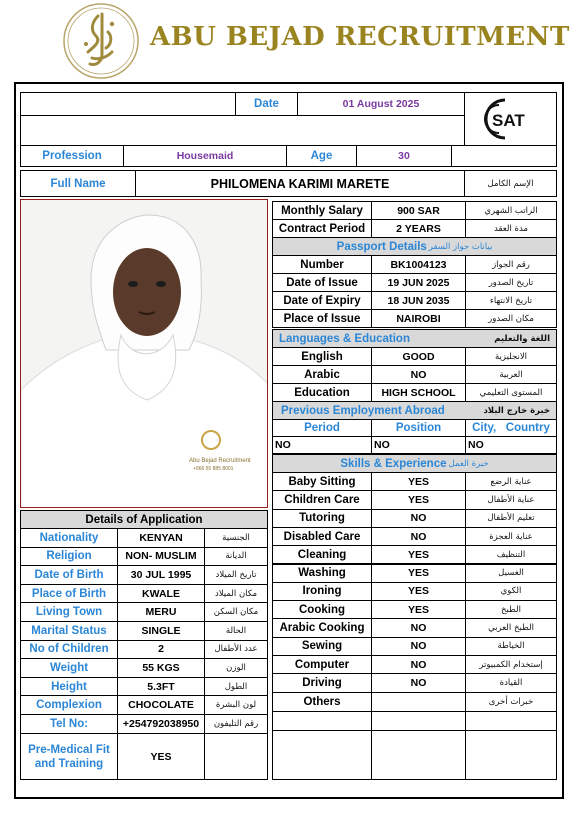 The image size is (578, 829). Describe the element at coordinates (236, 668) in the screenshot. I see `application-row-arabic: الوزن` at that location.